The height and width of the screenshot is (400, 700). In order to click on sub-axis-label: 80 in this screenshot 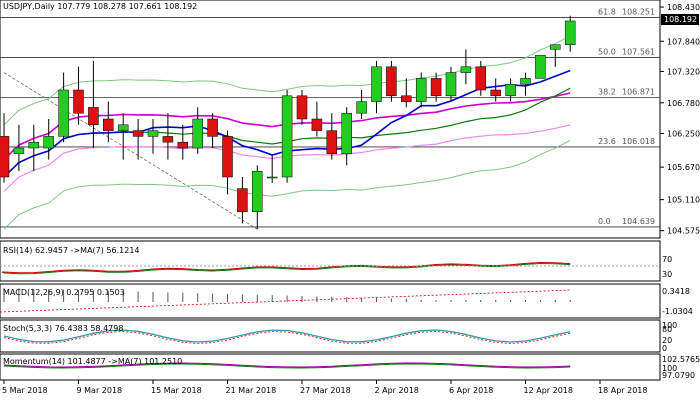, I will do `click(667, 329)`.